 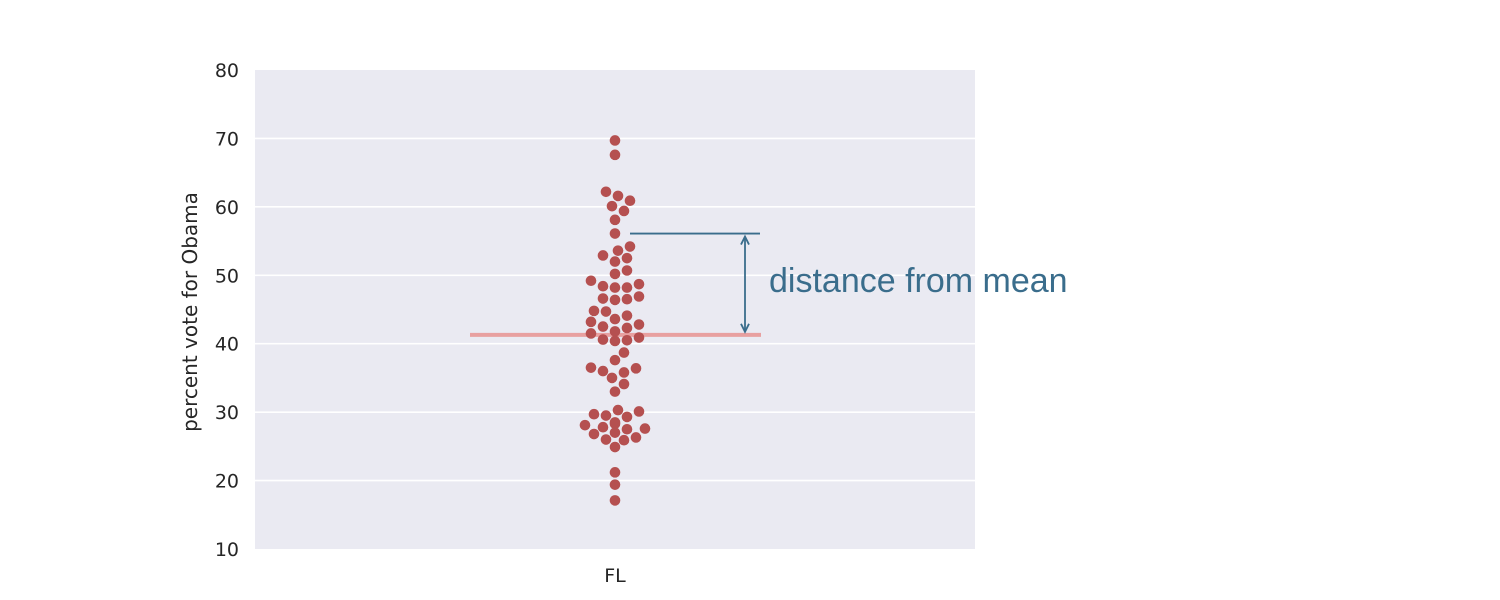 What do you see at coordinates (227, 139) in the screenshot?
I see `y-tick-label: 70` at bounding box center [227, 139].